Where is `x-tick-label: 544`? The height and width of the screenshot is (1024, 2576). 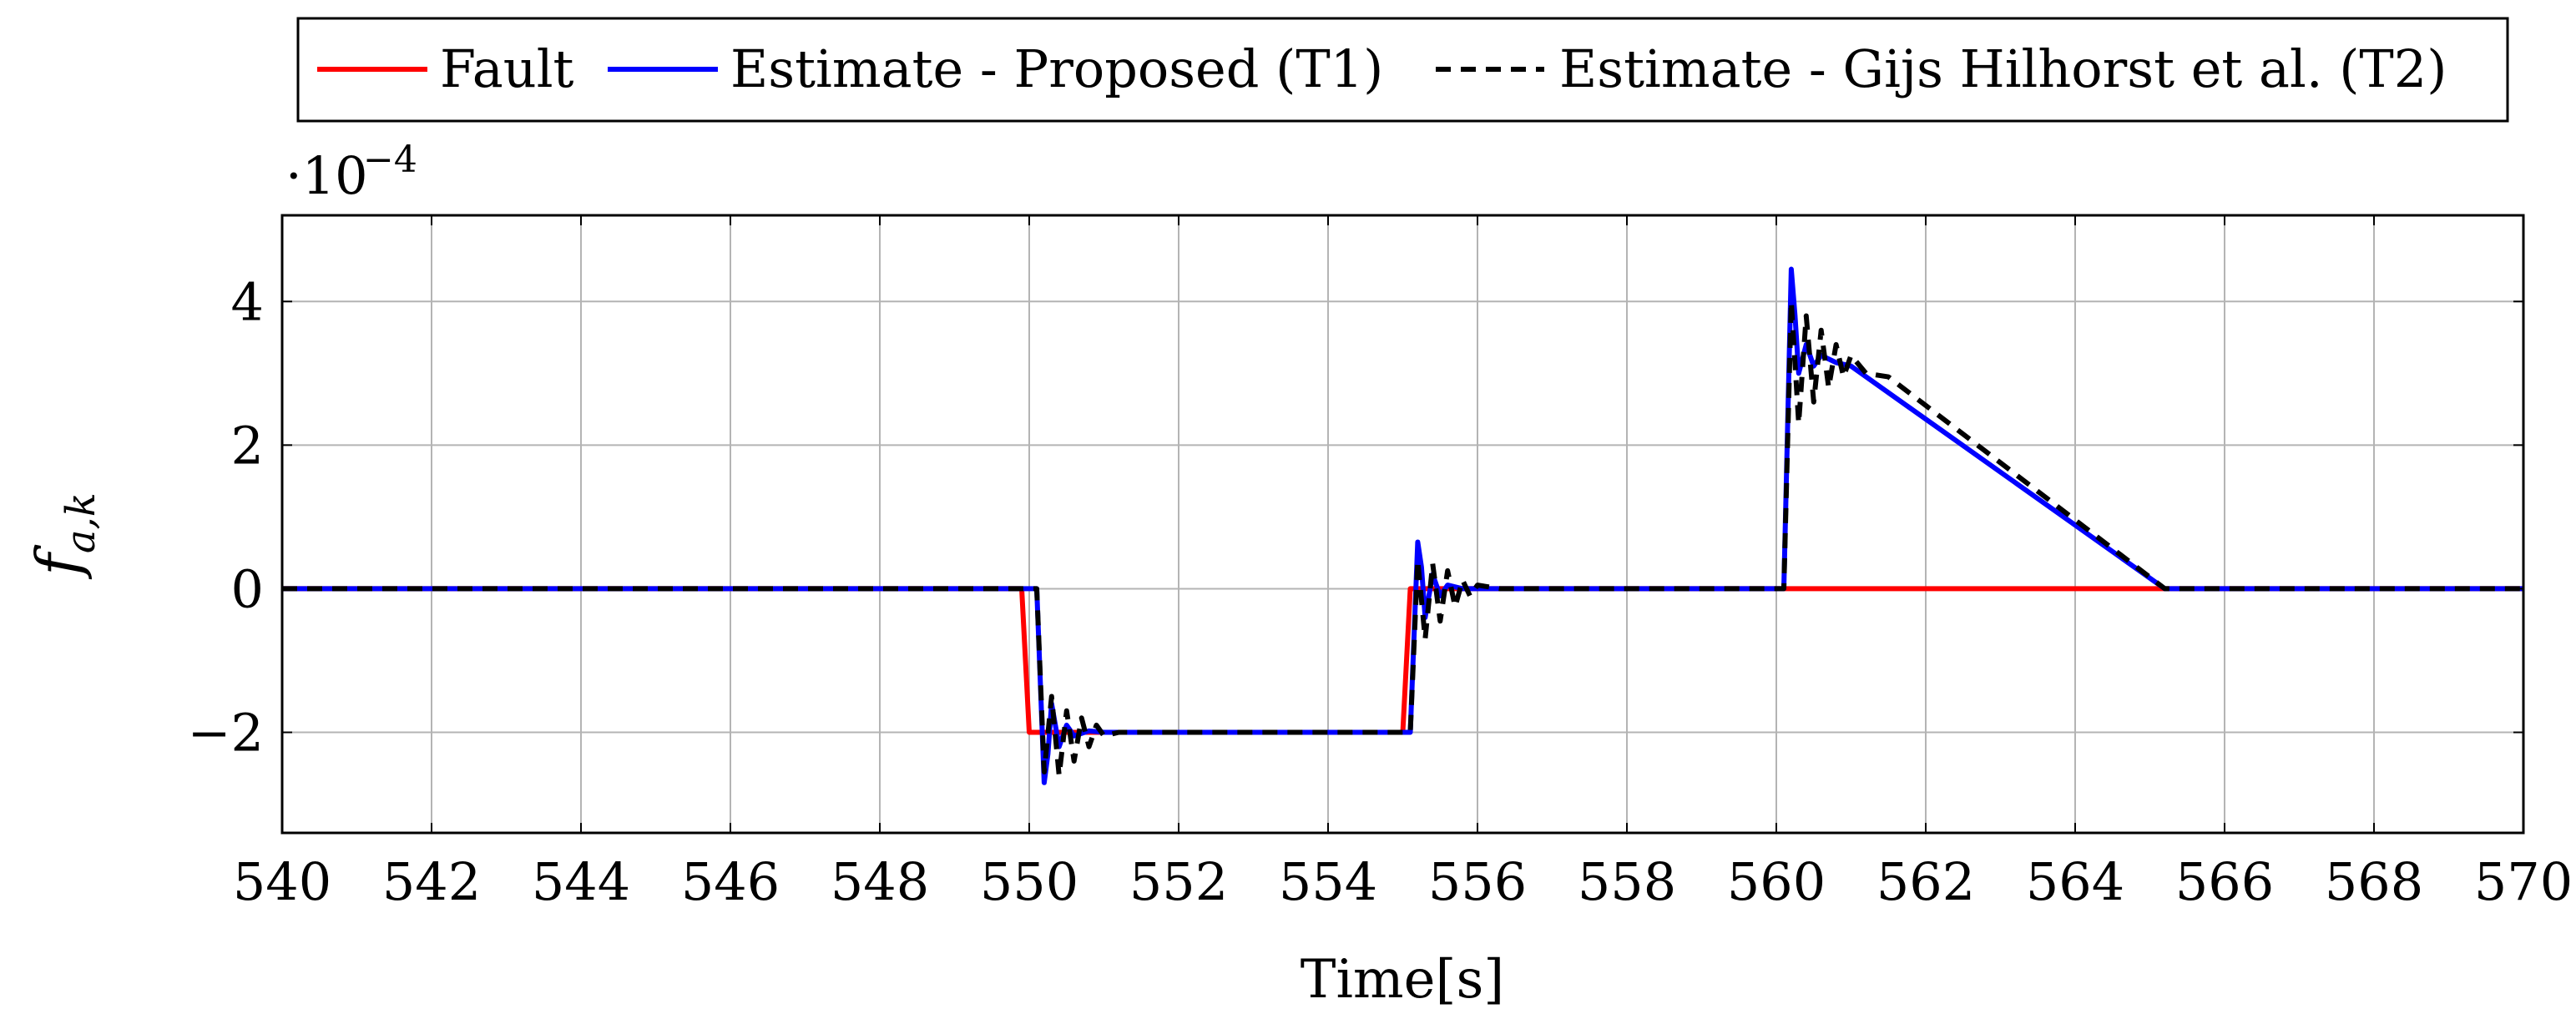
x-tick-label: 544 is located at coordinates (581, 881).